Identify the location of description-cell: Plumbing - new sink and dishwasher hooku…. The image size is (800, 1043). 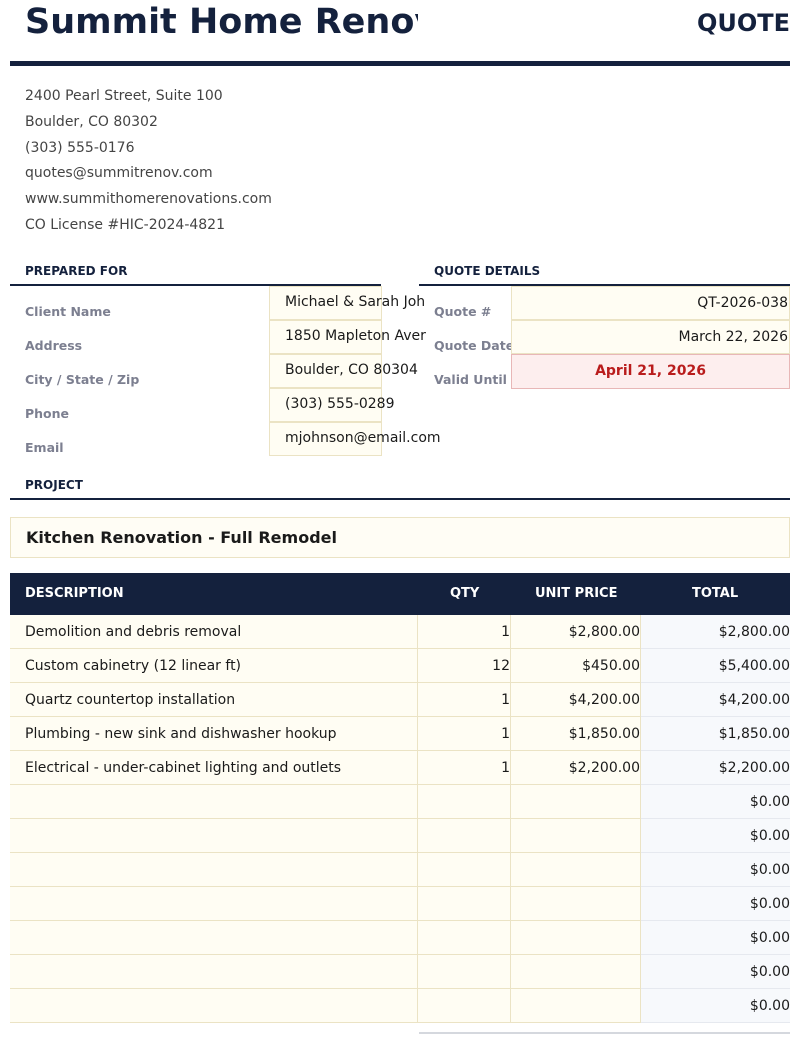
(214, 734).